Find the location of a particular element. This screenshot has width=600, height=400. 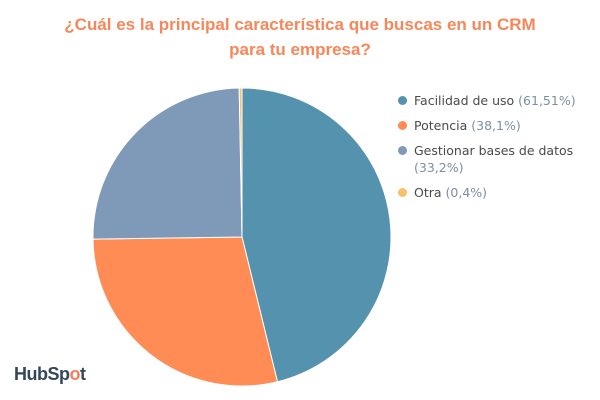

legend-value: (38,1%) is located at coordinates (496, 125).